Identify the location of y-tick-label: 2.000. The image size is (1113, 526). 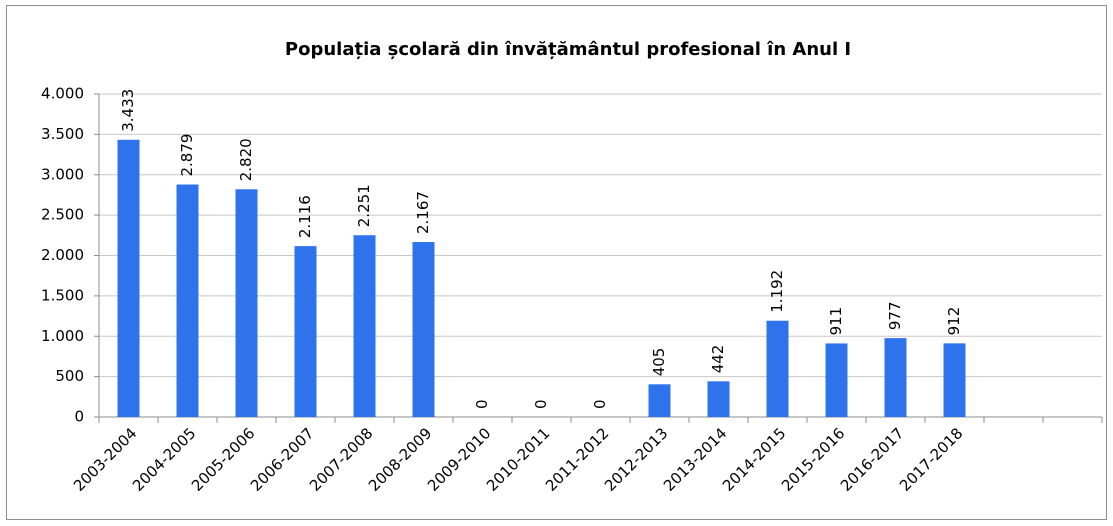
(62, 255).